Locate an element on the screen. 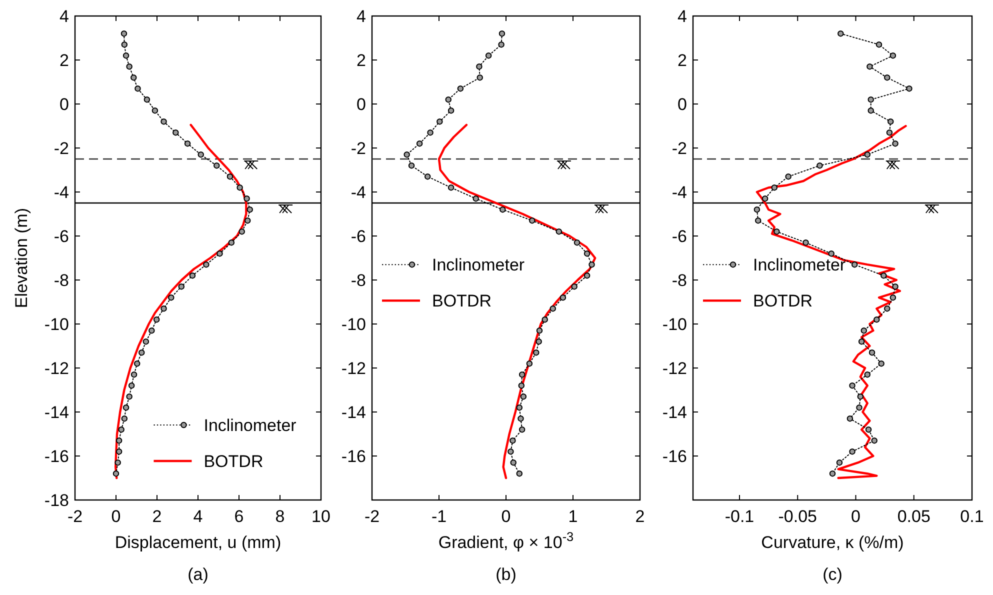 The height and width of the screenshot is (595, 993). x-tick-label: 2 is located at coordinates (640, 516).